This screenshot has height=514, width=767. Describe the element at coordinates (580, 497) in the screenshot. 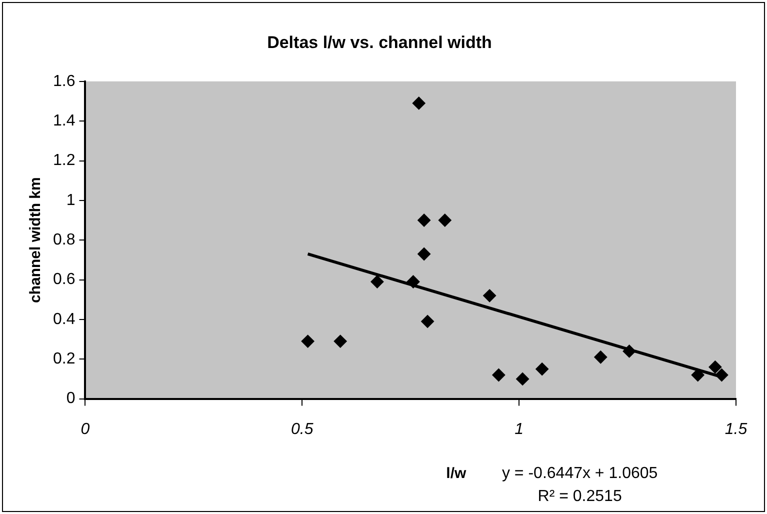

I see `text: R² = 0.2515` at that location.